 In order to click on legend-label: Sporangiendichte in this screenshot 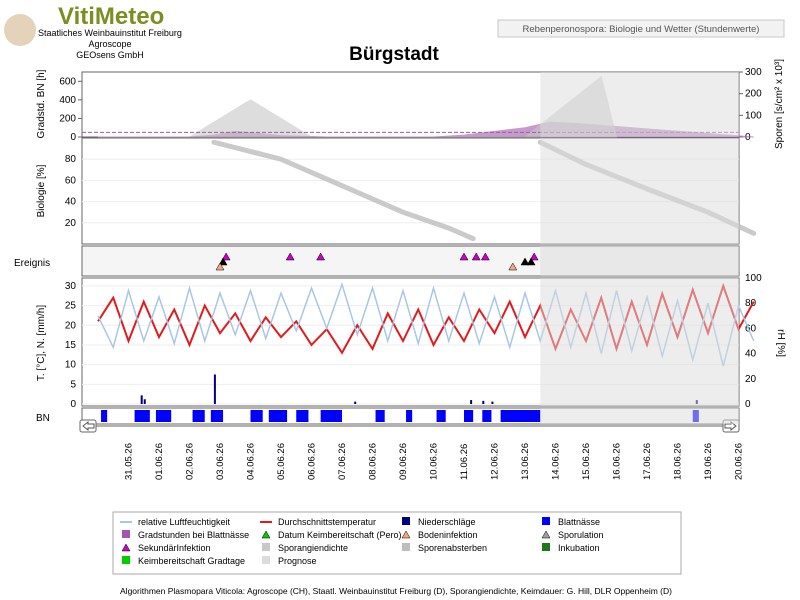, I will do `click(313, 548)`.